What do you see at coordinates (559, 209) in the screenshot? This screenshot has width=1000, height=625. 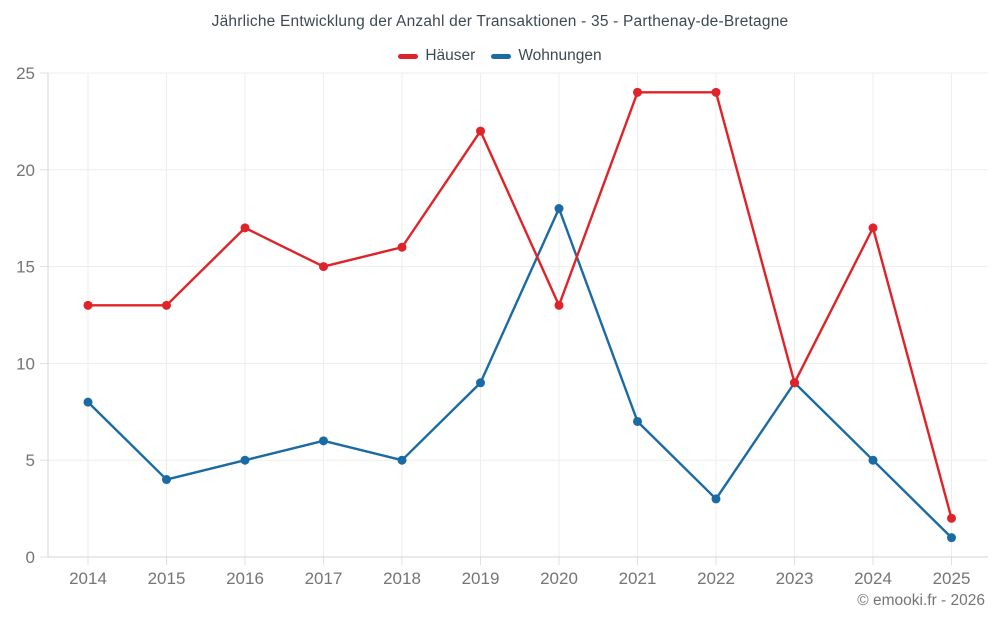 I see `data-point-wohnungen-2020` at bounding box center [559, 209].